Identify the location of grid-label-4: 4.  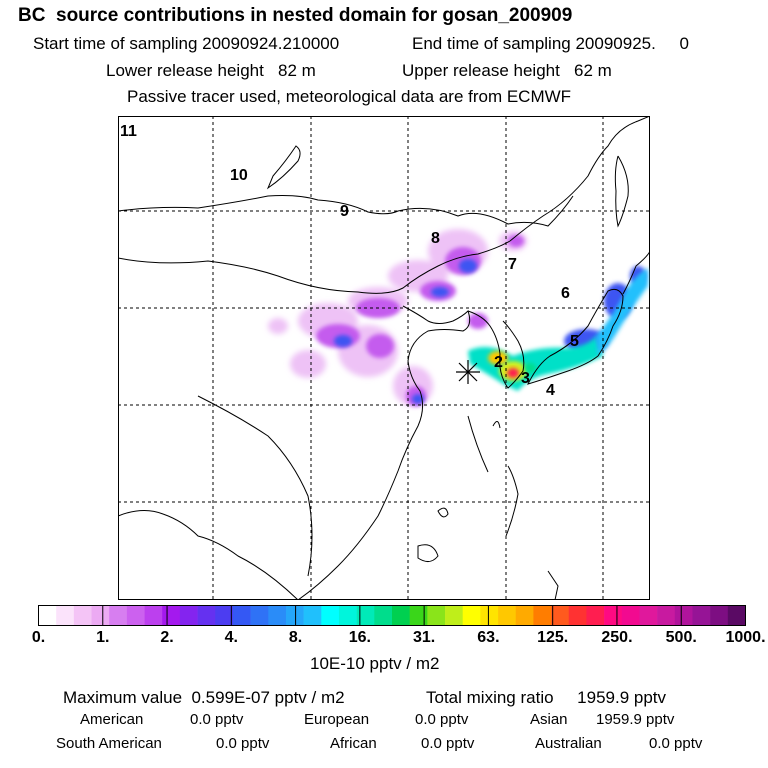
(550, 390).